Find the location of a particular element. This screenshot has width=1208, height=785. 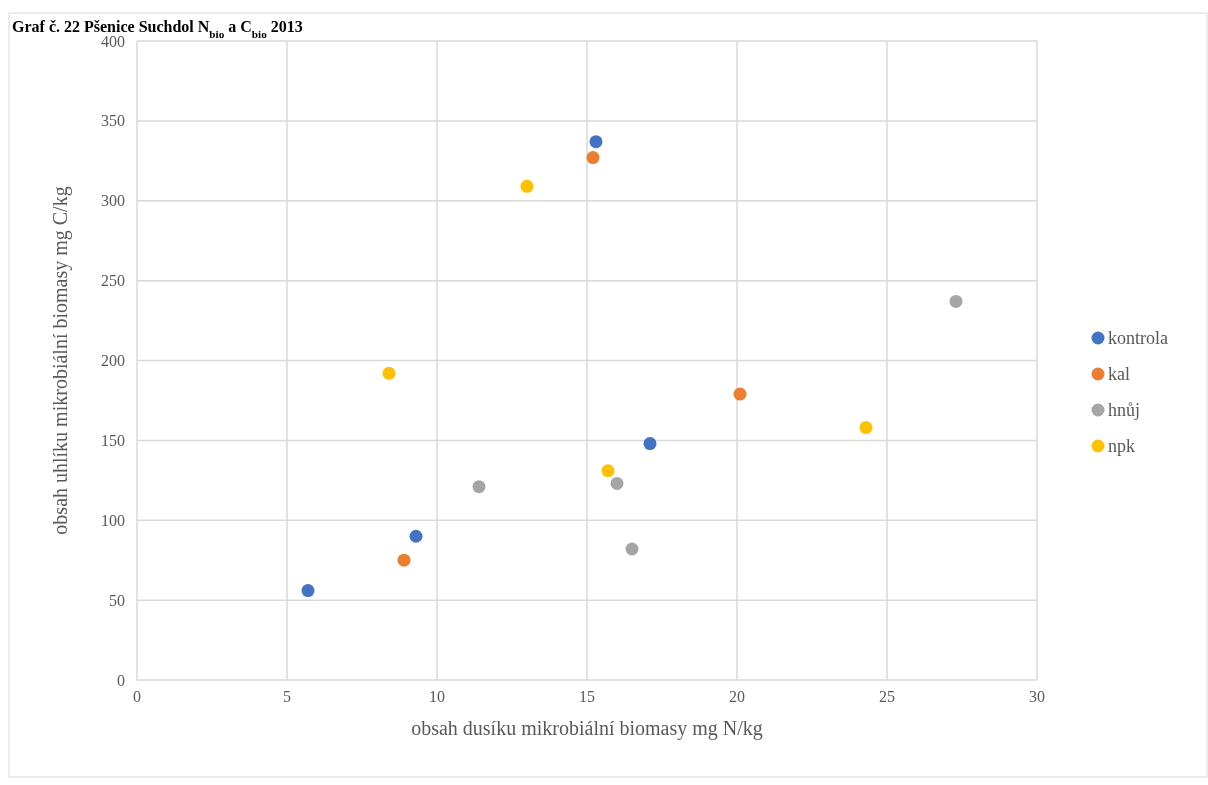

x-tick-label: 0 is located at coordinates (137, 696).